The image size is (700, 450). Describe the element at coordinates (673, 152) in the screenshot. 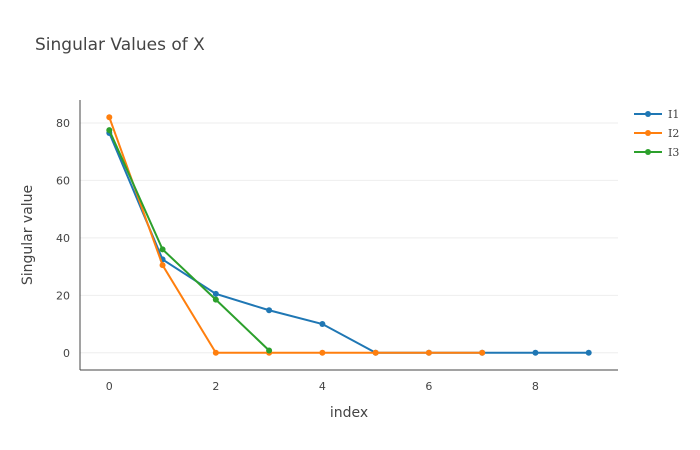

I see `legend-label: I3` at that location.